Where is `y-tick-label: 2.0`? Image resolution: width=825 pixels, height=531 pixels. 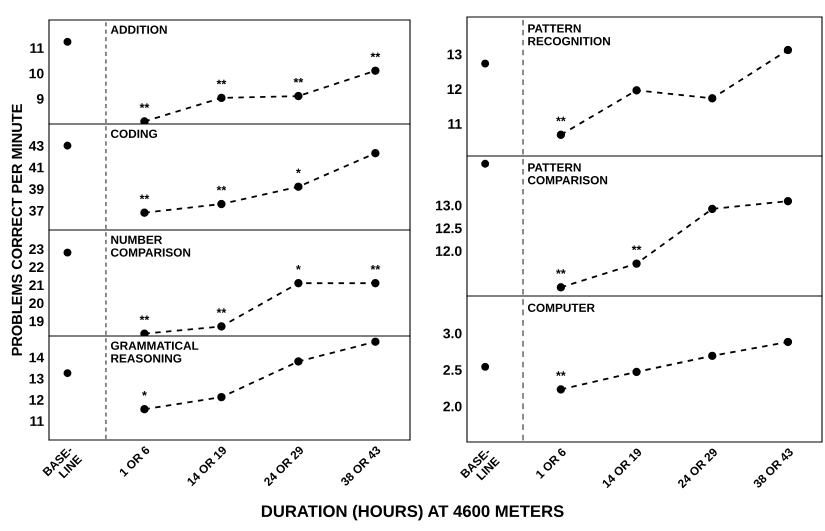
y-tick-label: 2.0 is located at coordinates (452, 407).